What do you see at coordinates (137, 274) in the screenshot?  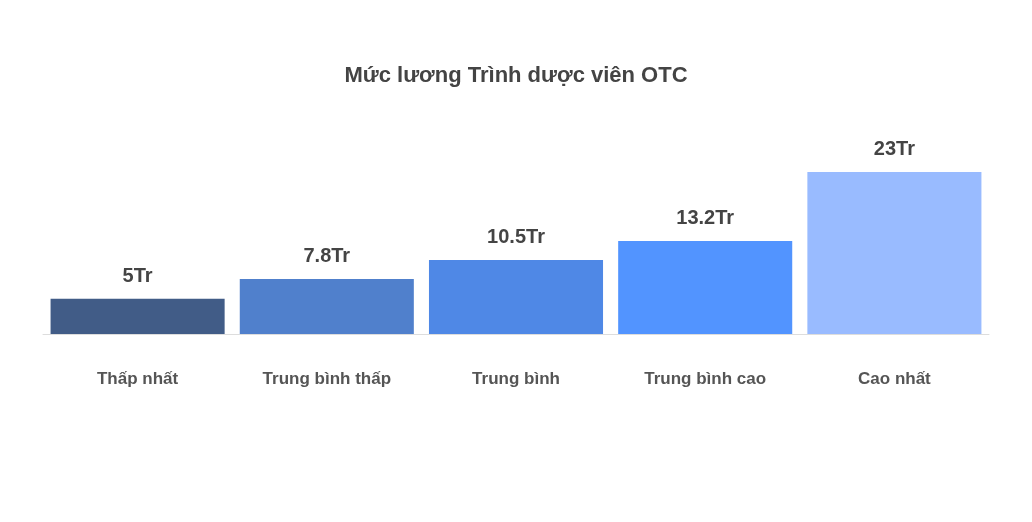 I see `data-label: 5Tr` at bounding box center [137, 274].